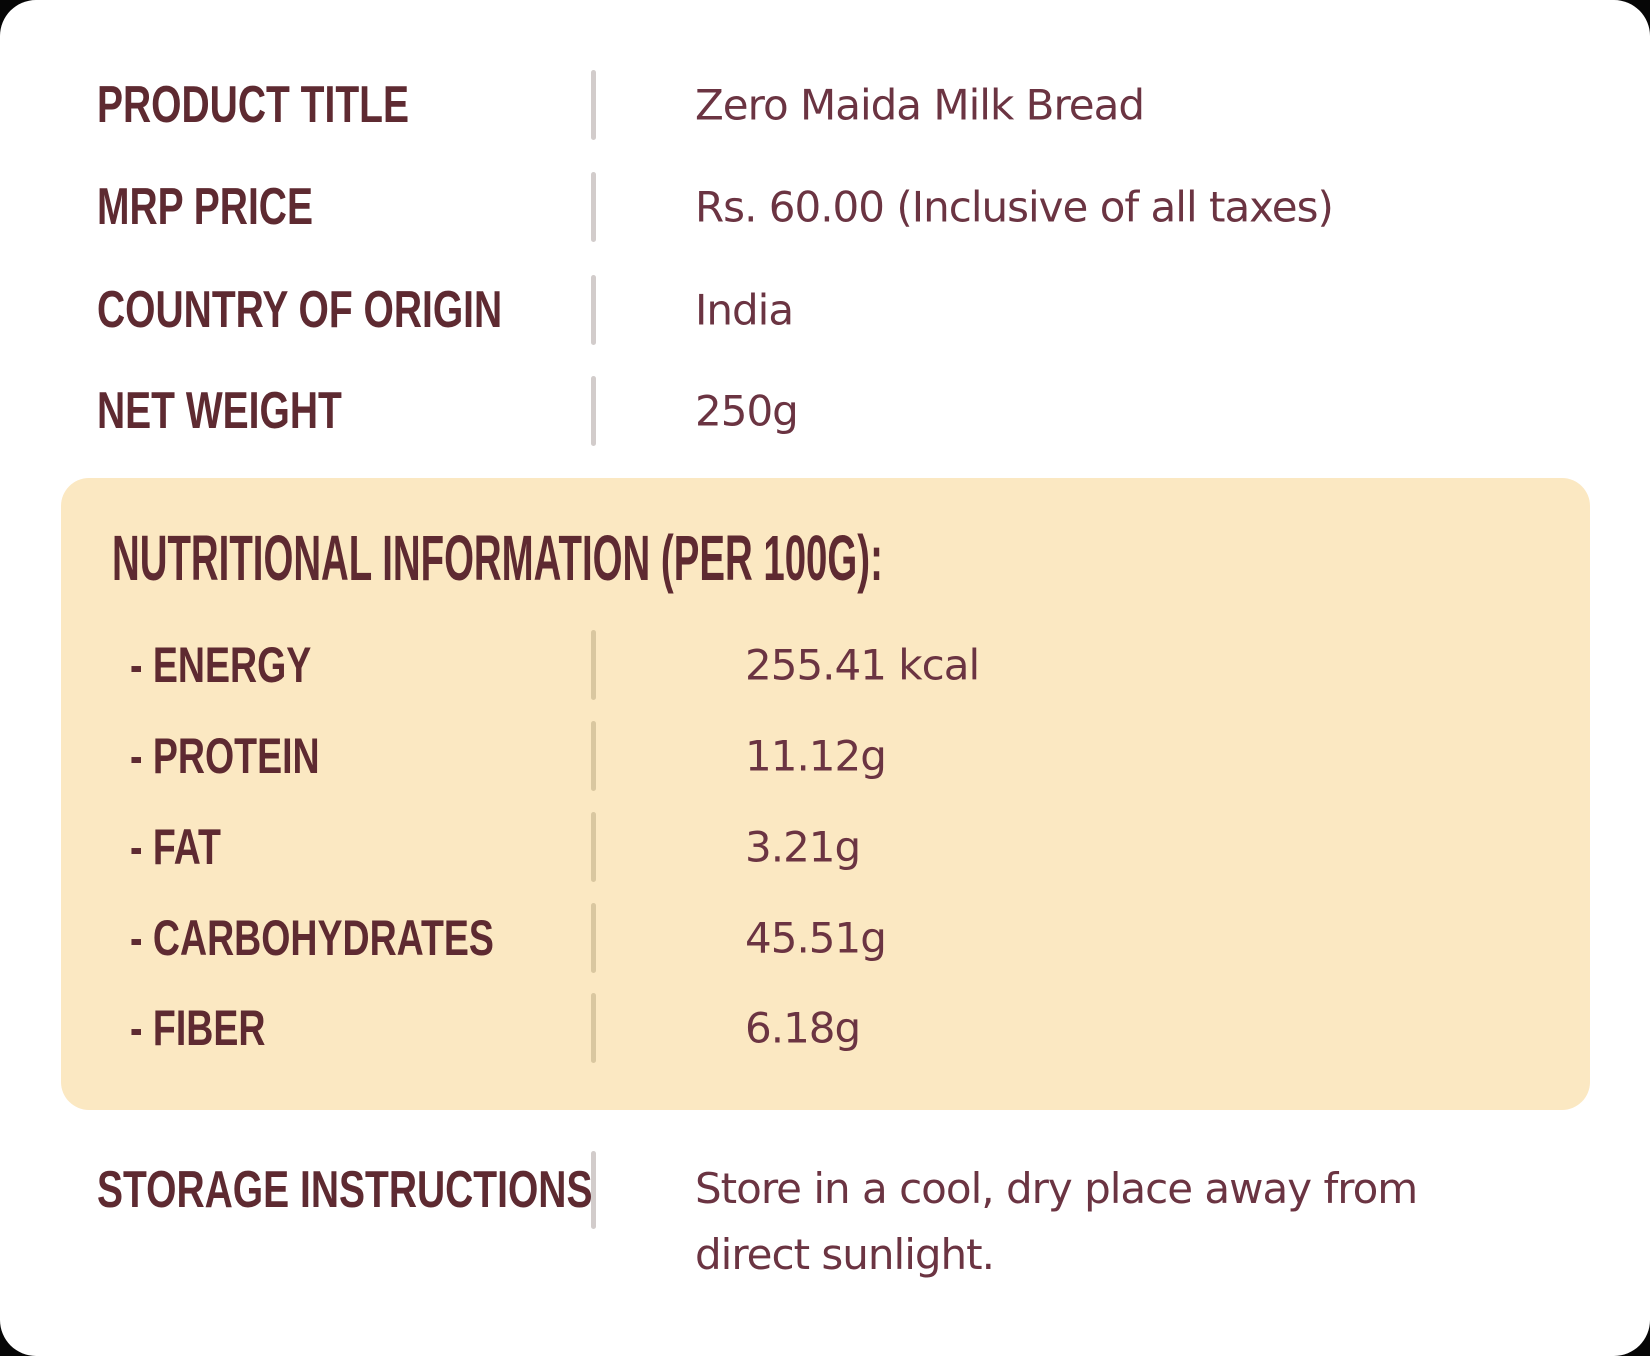 The height and width of the screenshot is (1356, 1650). What do you see at coordinates (300, 310) in the screenshot?
I see `field-label-country-of-origin: COUNTRY OF ORIGIN` at bounding box center [300, 310].